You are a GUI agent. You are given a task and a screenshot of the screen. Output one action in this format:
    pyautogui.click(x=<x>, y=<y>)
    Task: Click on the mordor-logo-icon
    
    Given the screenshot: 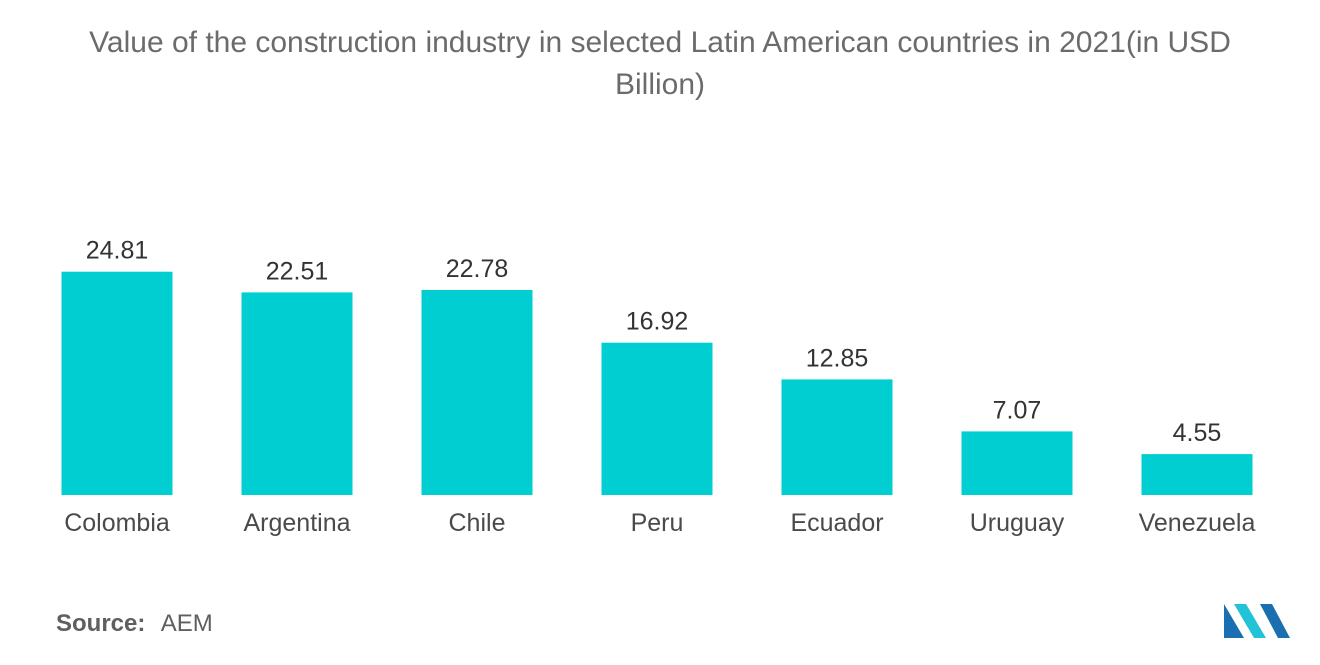 What is the action you would take?
    pyautogui.click(x=1257, y=622)
    